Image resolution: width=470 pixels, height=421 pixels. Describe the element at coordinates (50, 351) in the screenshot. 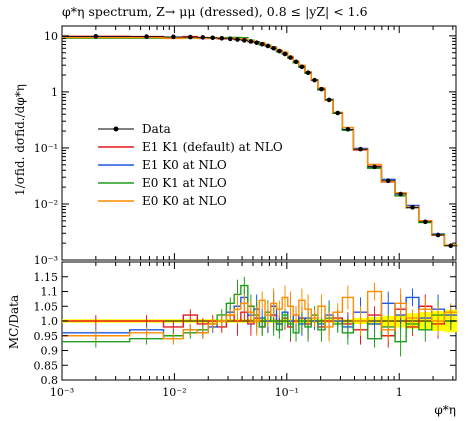

I see `ratio-y-tick-label: 0.9` at that location.